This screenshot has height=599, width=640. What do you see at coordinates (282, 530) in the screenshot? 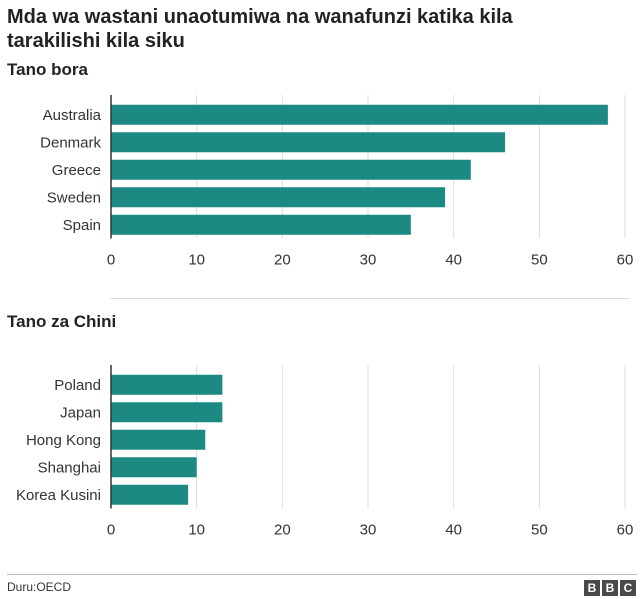
I see `bottom-five-tick-label: 20` at bounding box center [282, 530].